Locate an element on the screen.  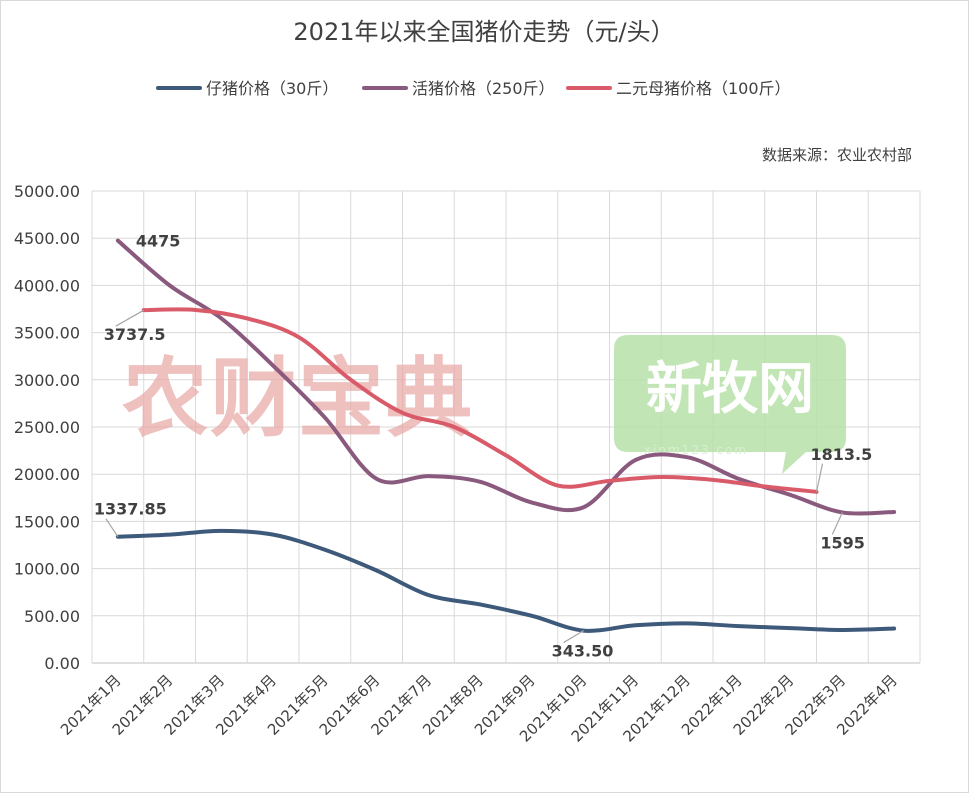
y-tick-label: 2000.00 is located at coordinates (47, 474).